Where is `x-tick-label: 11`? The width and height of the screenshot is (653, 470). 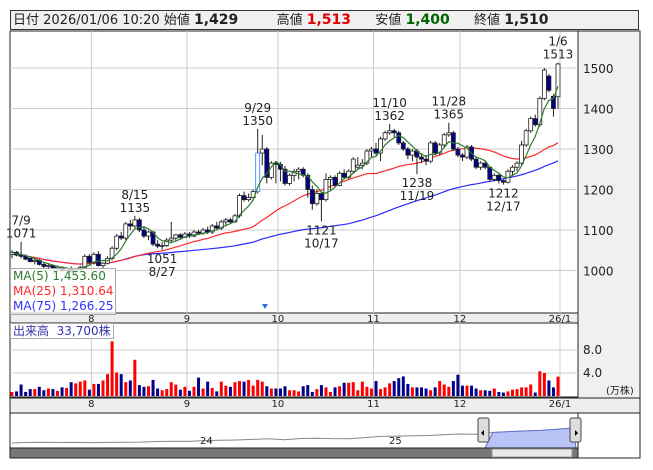
x-tick-label: 11 is located at coordinates (373, 404).